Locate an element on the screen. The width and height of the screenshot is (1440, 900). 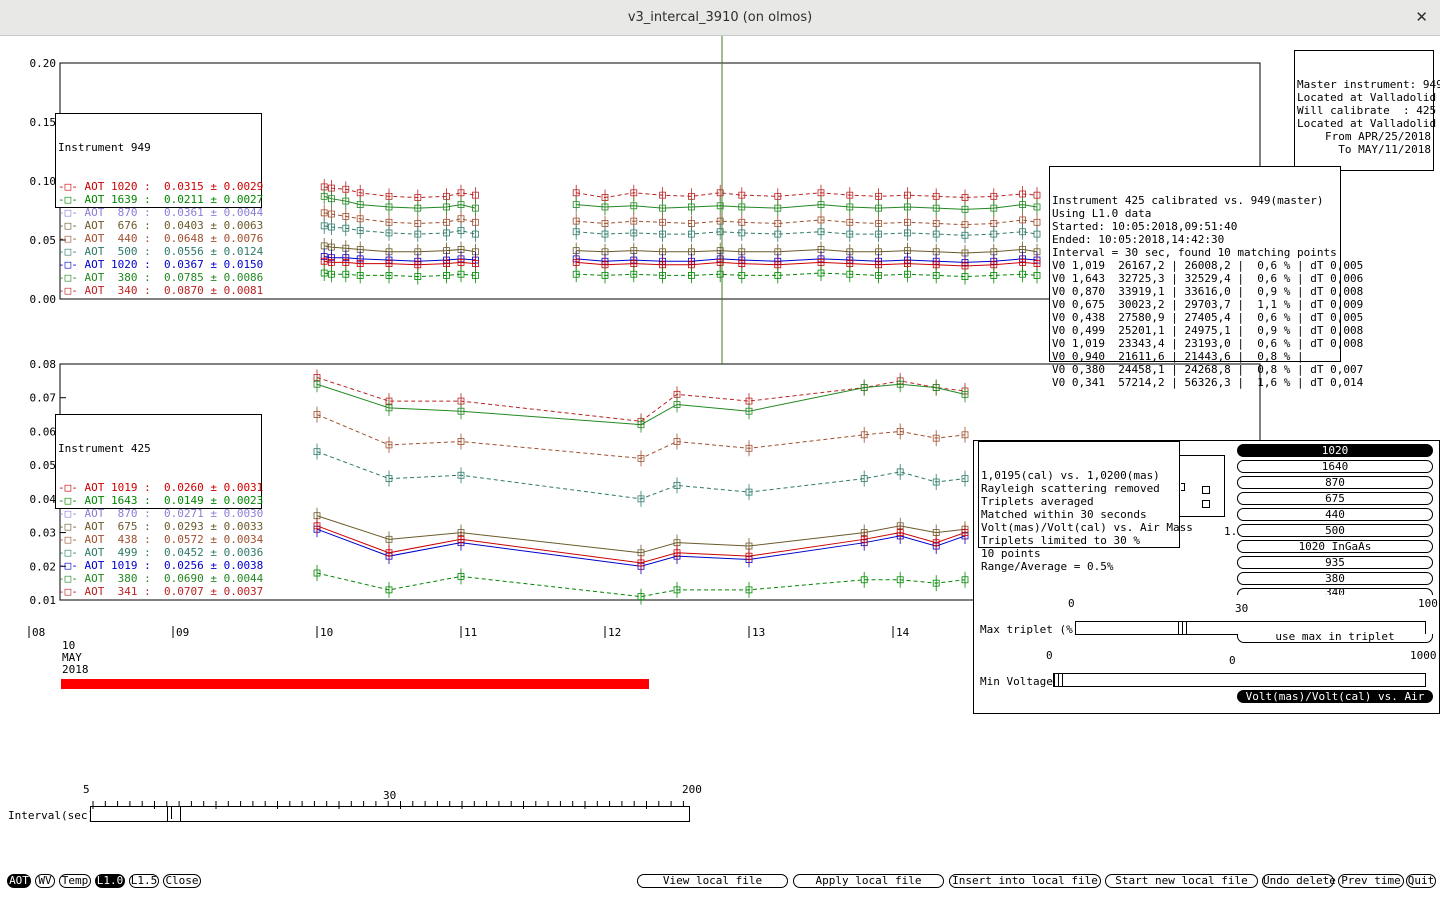
interval-thumb is located at coordinates (174, 814).